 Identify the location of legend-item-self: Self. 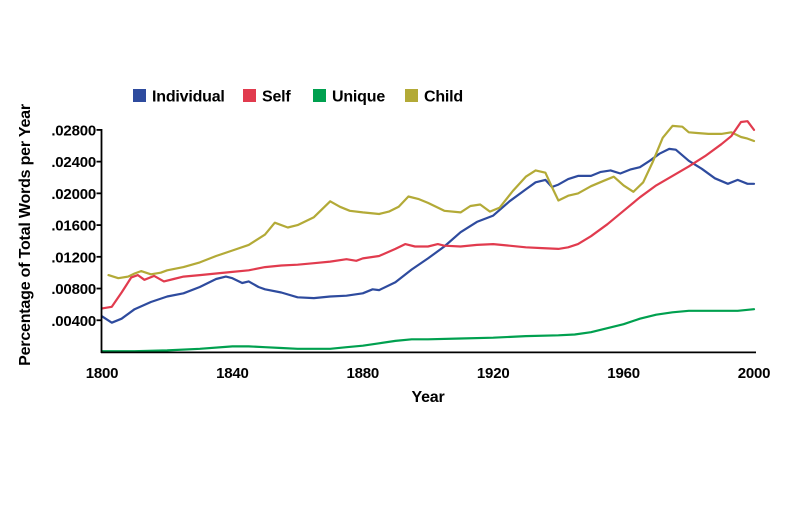
(267, 97).